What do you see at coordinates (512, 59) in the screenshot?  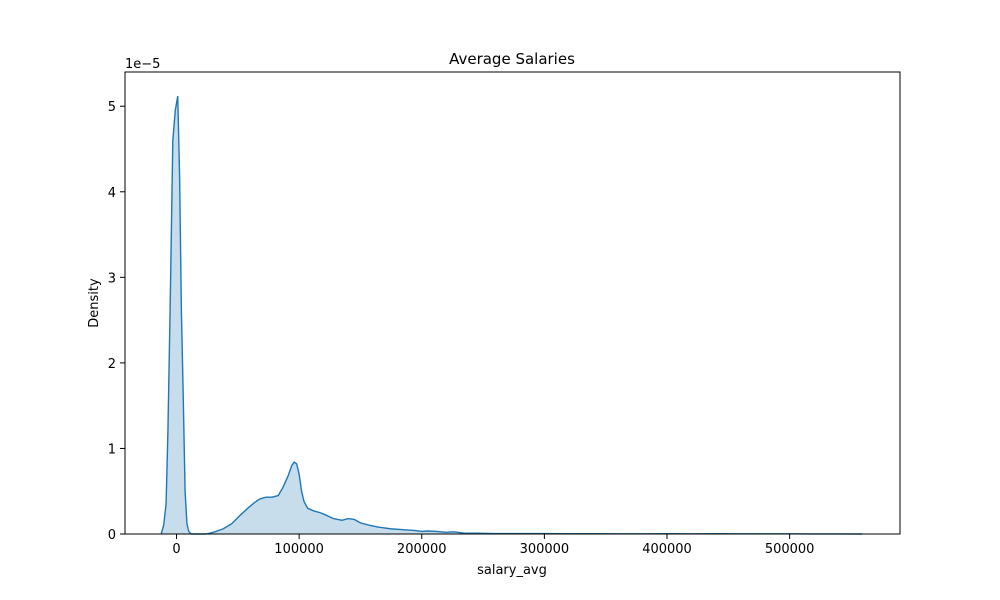 I see `chart-title: Average Salaries` at bounding box center [512, 59].